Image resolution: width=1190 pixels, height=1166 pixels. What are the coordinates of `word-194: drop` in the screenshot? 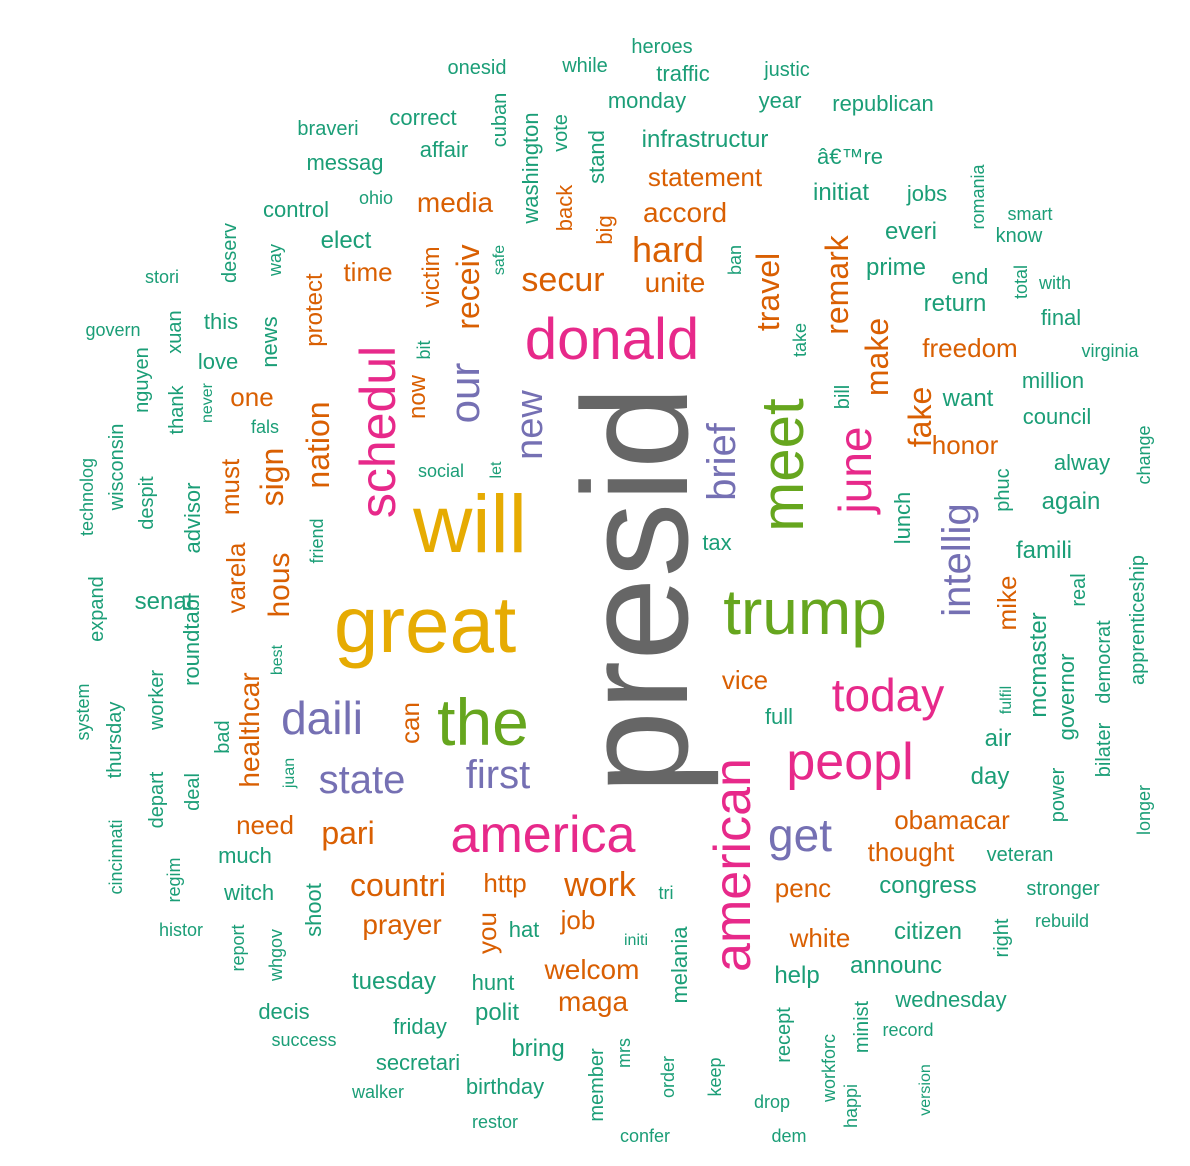 It's located at (772, 1102).